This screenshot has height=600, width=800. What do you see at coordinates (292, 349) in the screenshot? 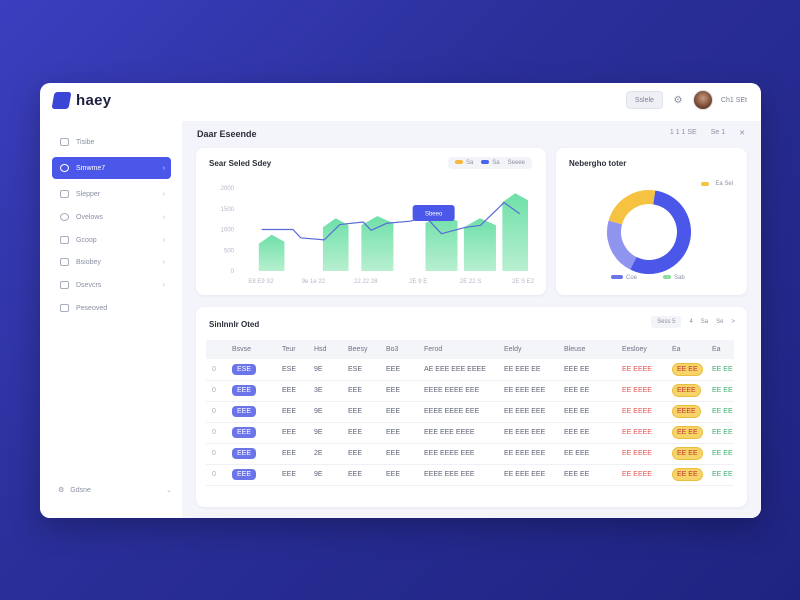
I see `column-header: Teur` at bounding box center [292, 349].